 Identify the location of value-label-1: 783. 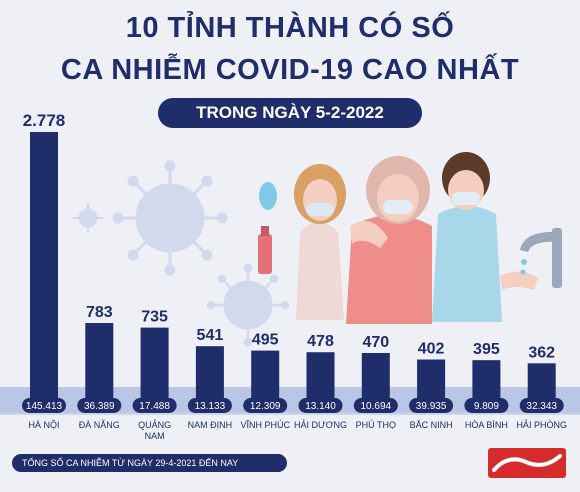
(99, 312).